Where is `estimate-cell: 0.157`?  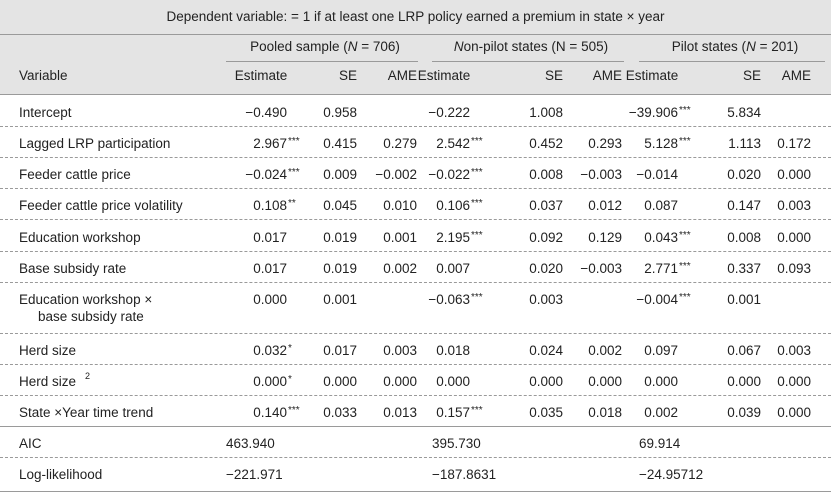
estimate-cell: 0.157 is located at coordinates (453, 412).